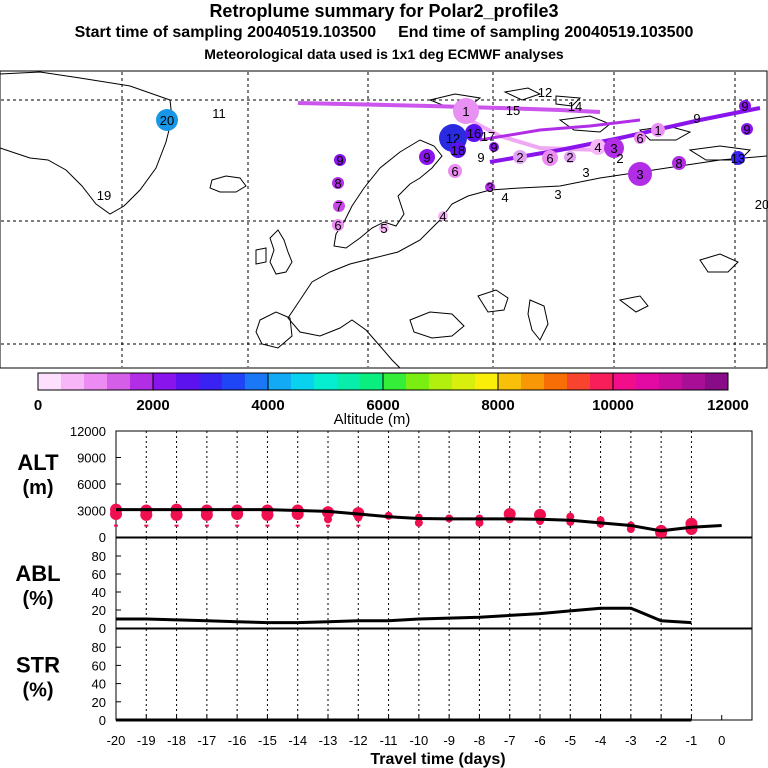 The width and height of the screenshot is (768, 768). I want to click on x-axis-label: Travel time (days), so click(437, 759).